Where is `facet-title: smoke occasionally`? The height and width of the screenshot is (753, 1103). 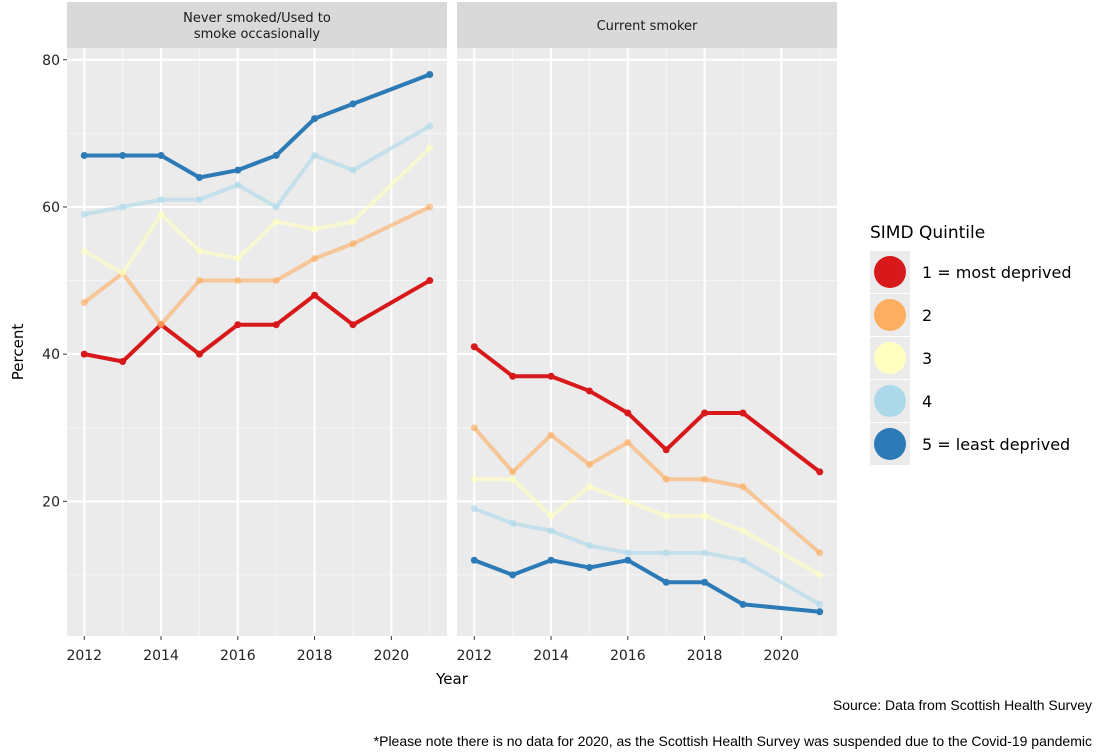
facet-title: smoke occasionally is located at coordinates (257, 34).